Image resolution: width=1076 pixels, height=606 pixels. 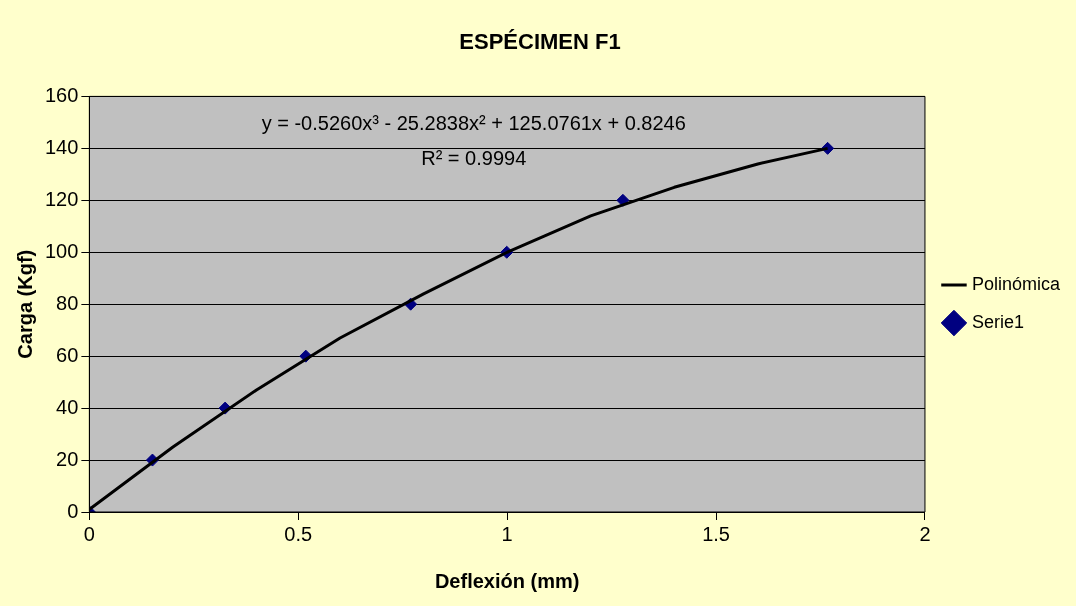 I want to click on y-tick-label: 60, so click(x=67, y=354).